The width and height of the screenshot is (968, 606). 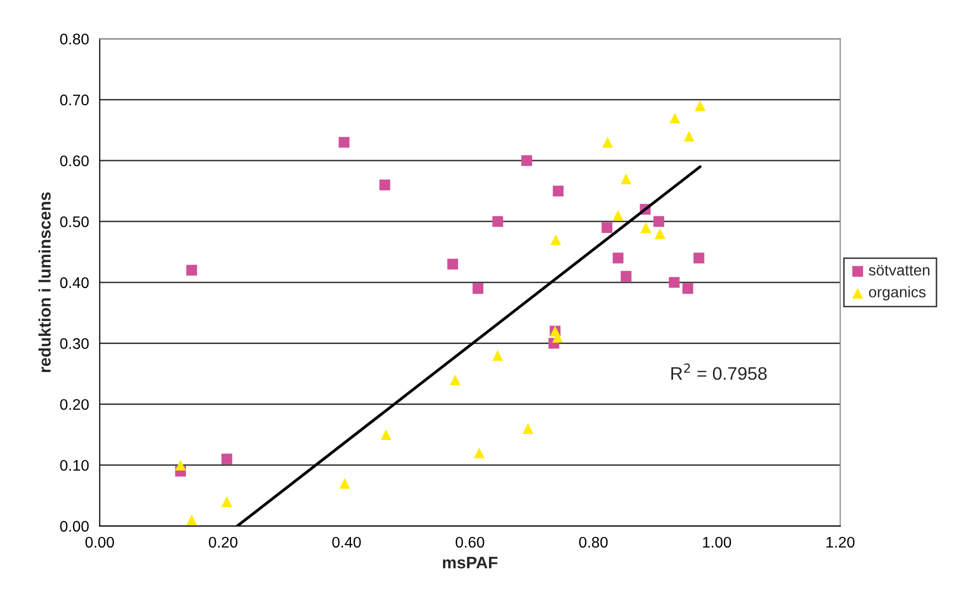 I want to click on y-tick-label: 0.10, so click(x=74, y=465).